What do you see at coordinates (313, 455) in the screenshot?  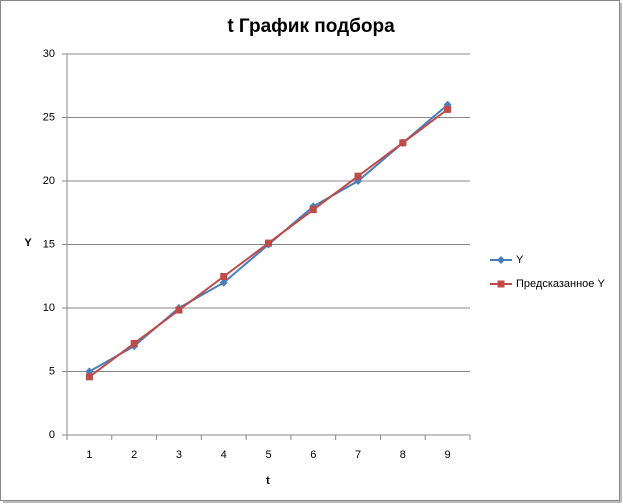 I see `x-tick-label: 6` at bounding box center [313, 455].